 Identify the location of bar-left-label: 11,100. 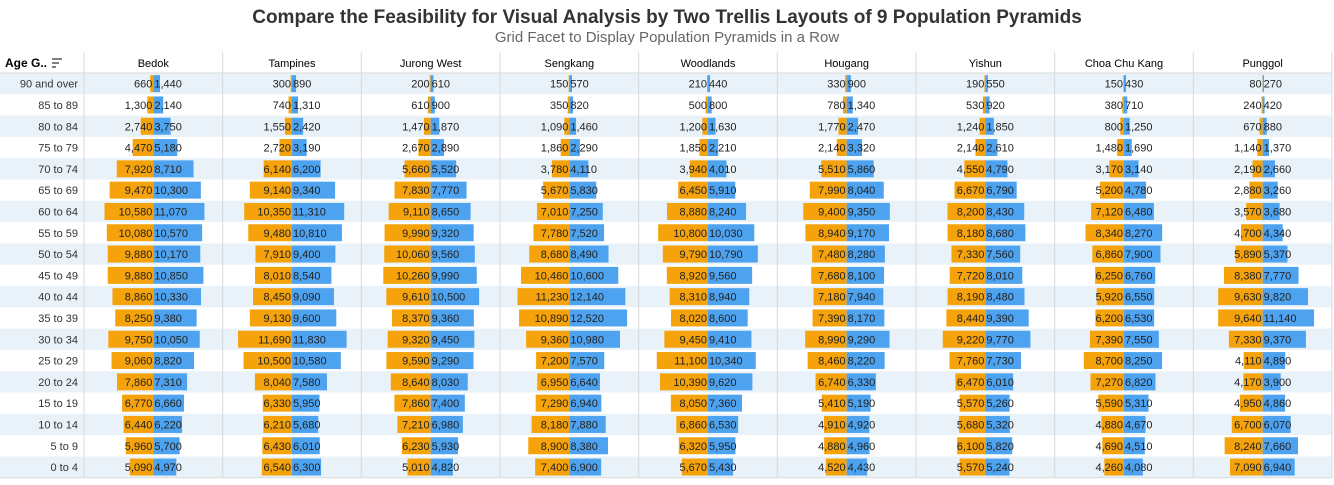
(690, 362).